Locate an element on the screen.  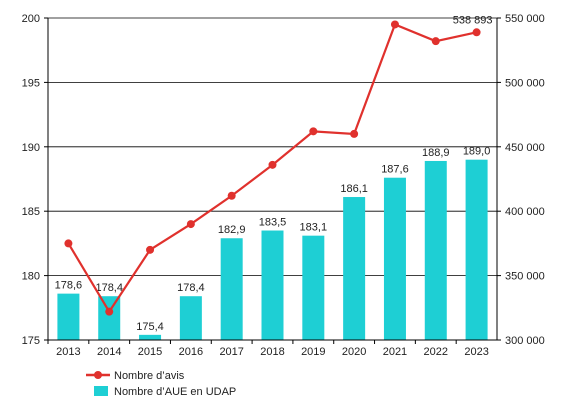
right-tick-label: 400 000 is located at coordinates (525, 212).